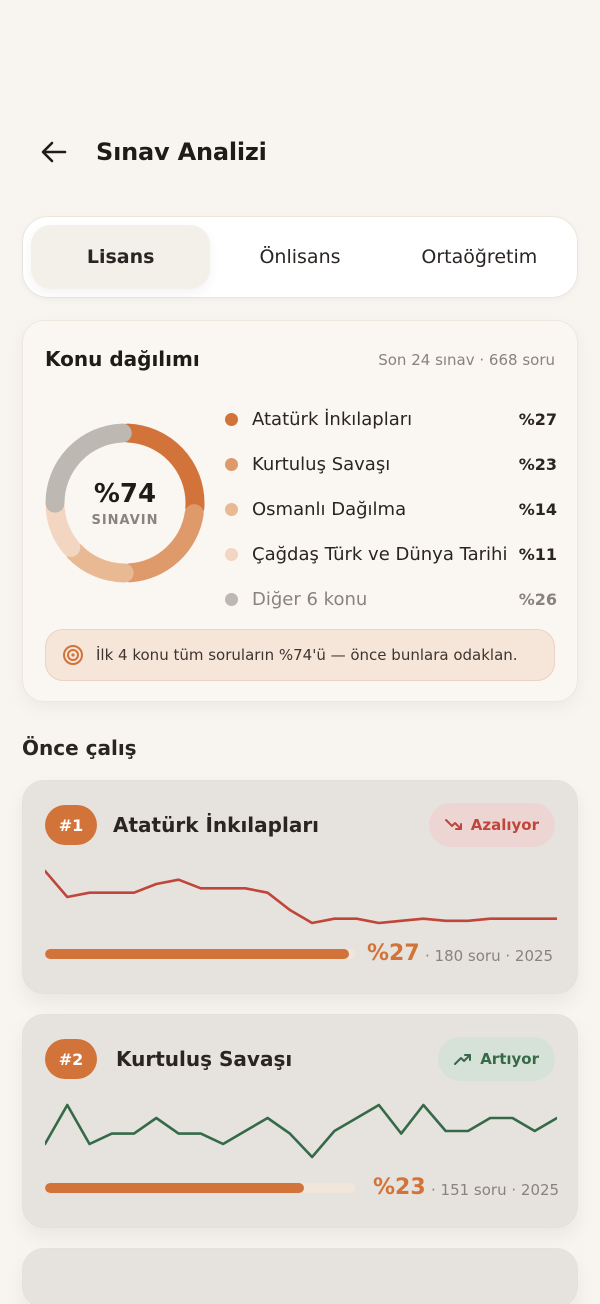 This screenshot has height=1304, width=600. I want to click on legend-item-percent: %11, so click(537, 554).